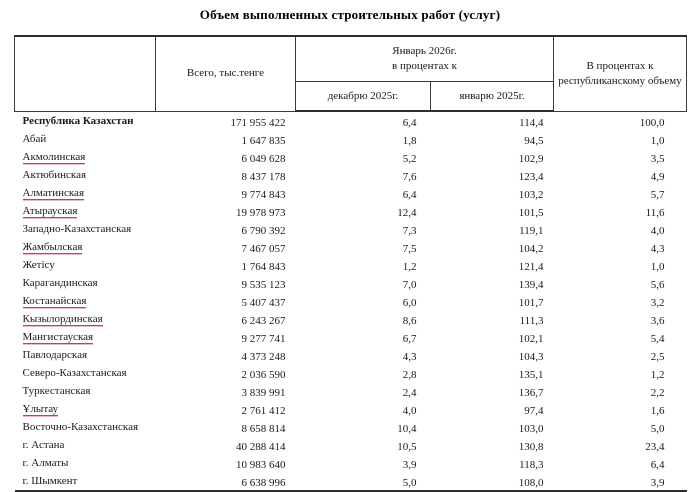 This screenshot has height=492, width=700. Describe the element at coordinates (620, 73) in the screenshot. I see `header-republic-share: В процентах к республиканскому объему` at that location.